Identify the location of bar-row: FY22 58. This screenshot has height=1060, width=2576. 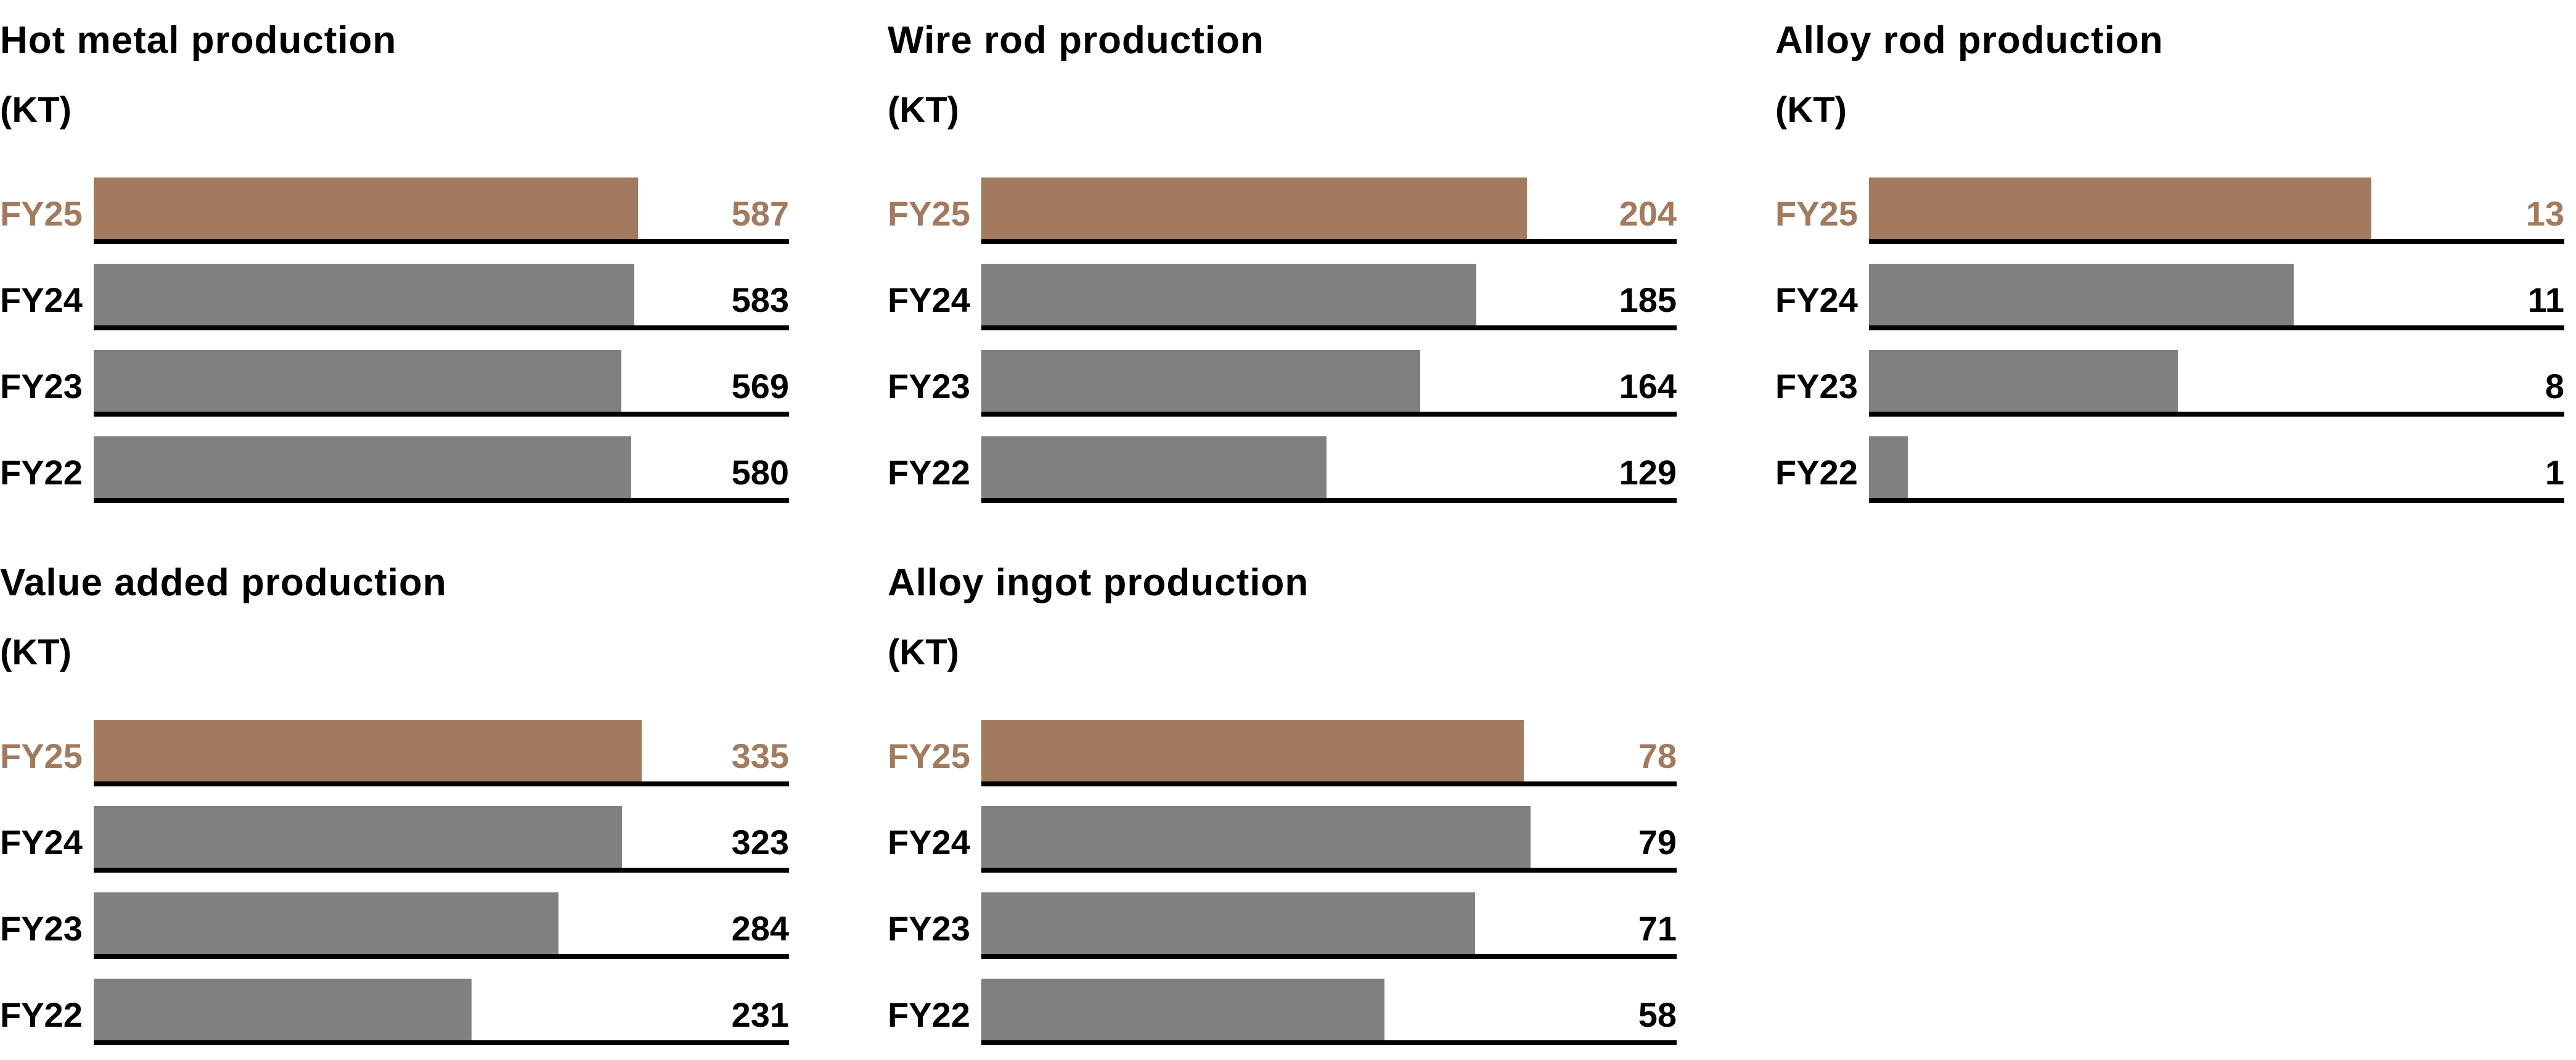
(1282, 1018).